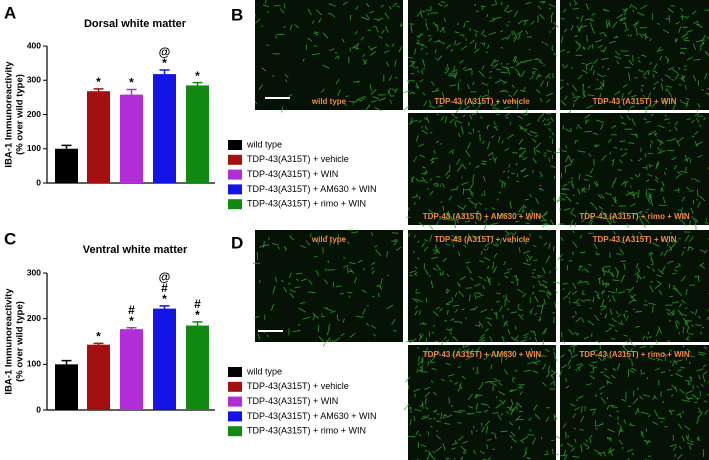 The width and height of the screenshot is (709, 460). What do you see at coordinates (38, 409) in the screenshot?
I see `y-tick-label: 0` at bounding box center [38, 409].